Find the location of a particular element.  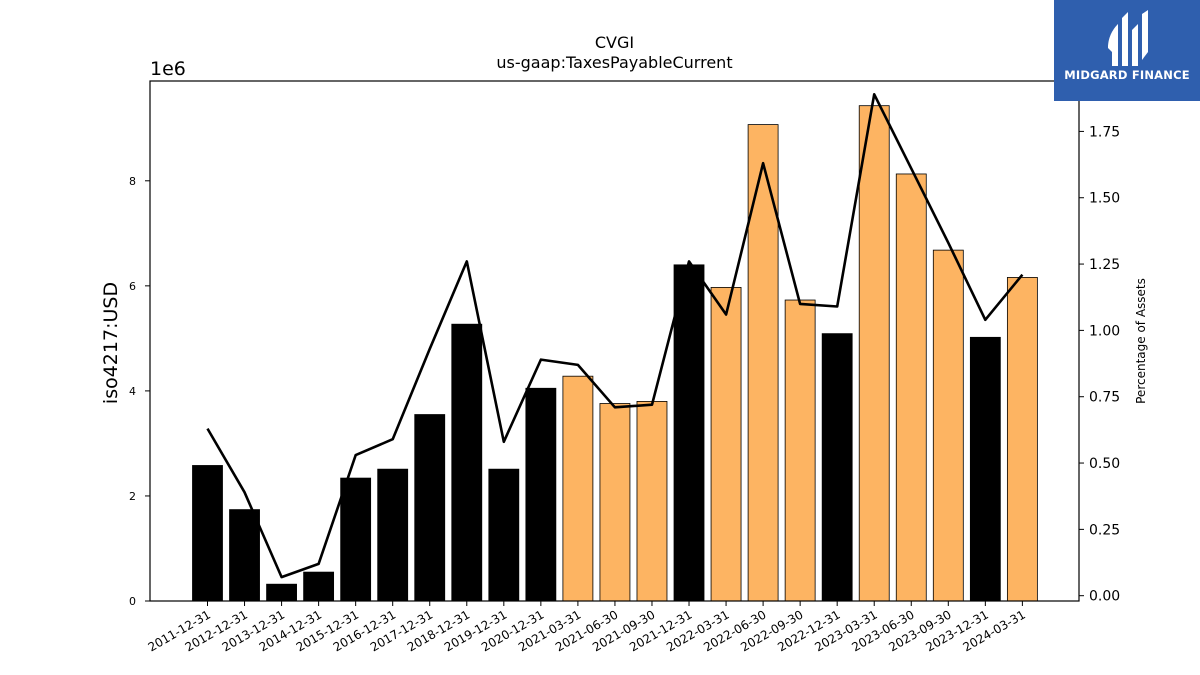

y-tick-label: 4 is located at coordinates (132, 391).